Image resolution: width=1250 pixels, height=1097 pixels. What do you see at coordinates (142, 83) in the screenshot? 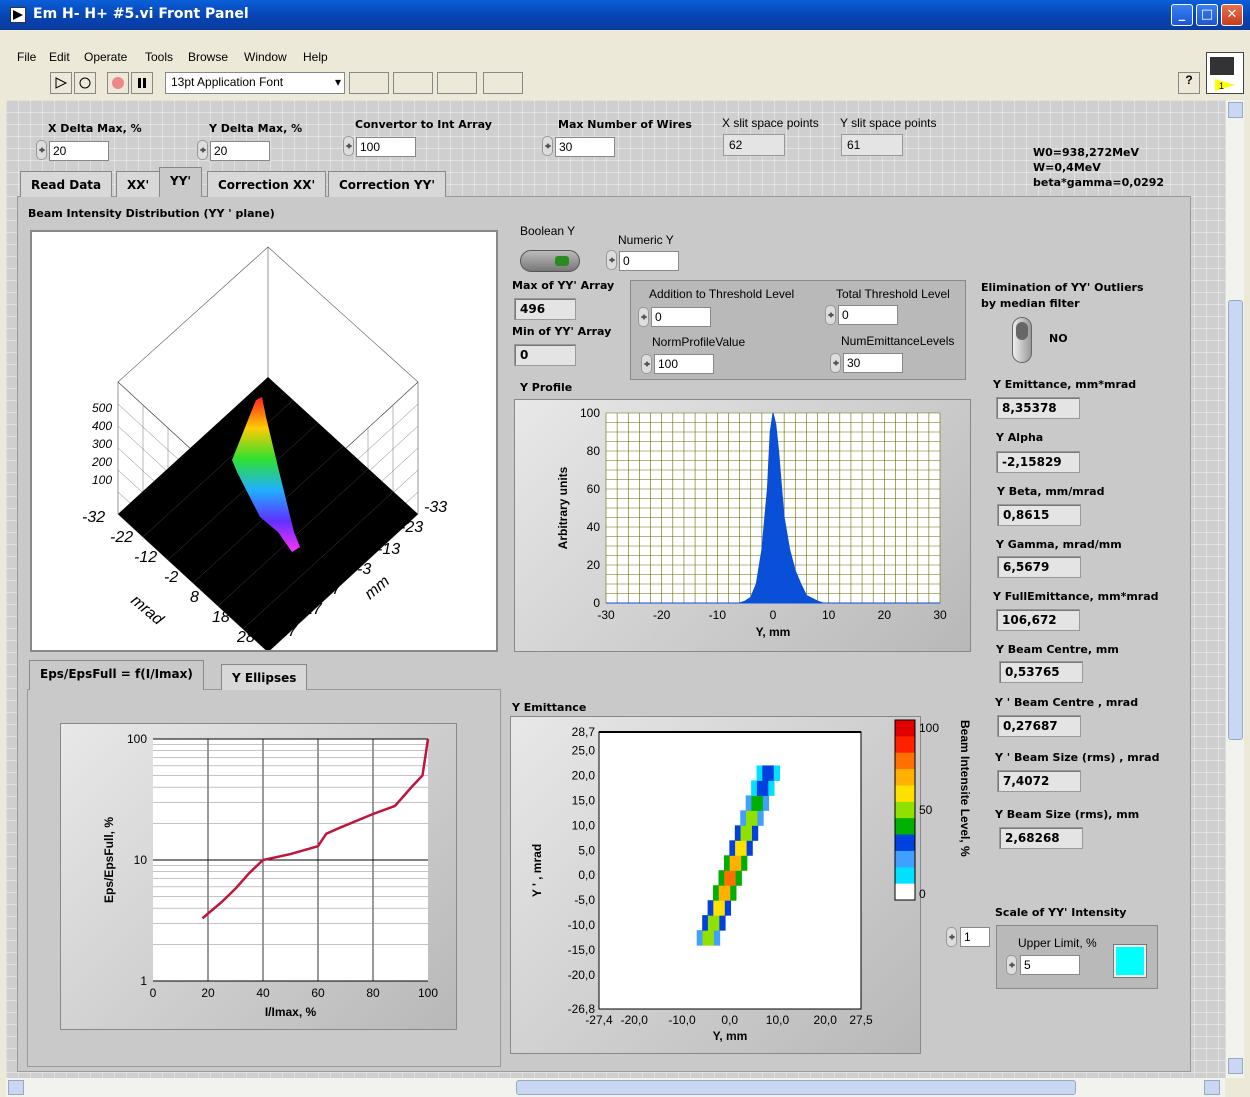
I see `pause-icon` at bounding box center [142, 83].